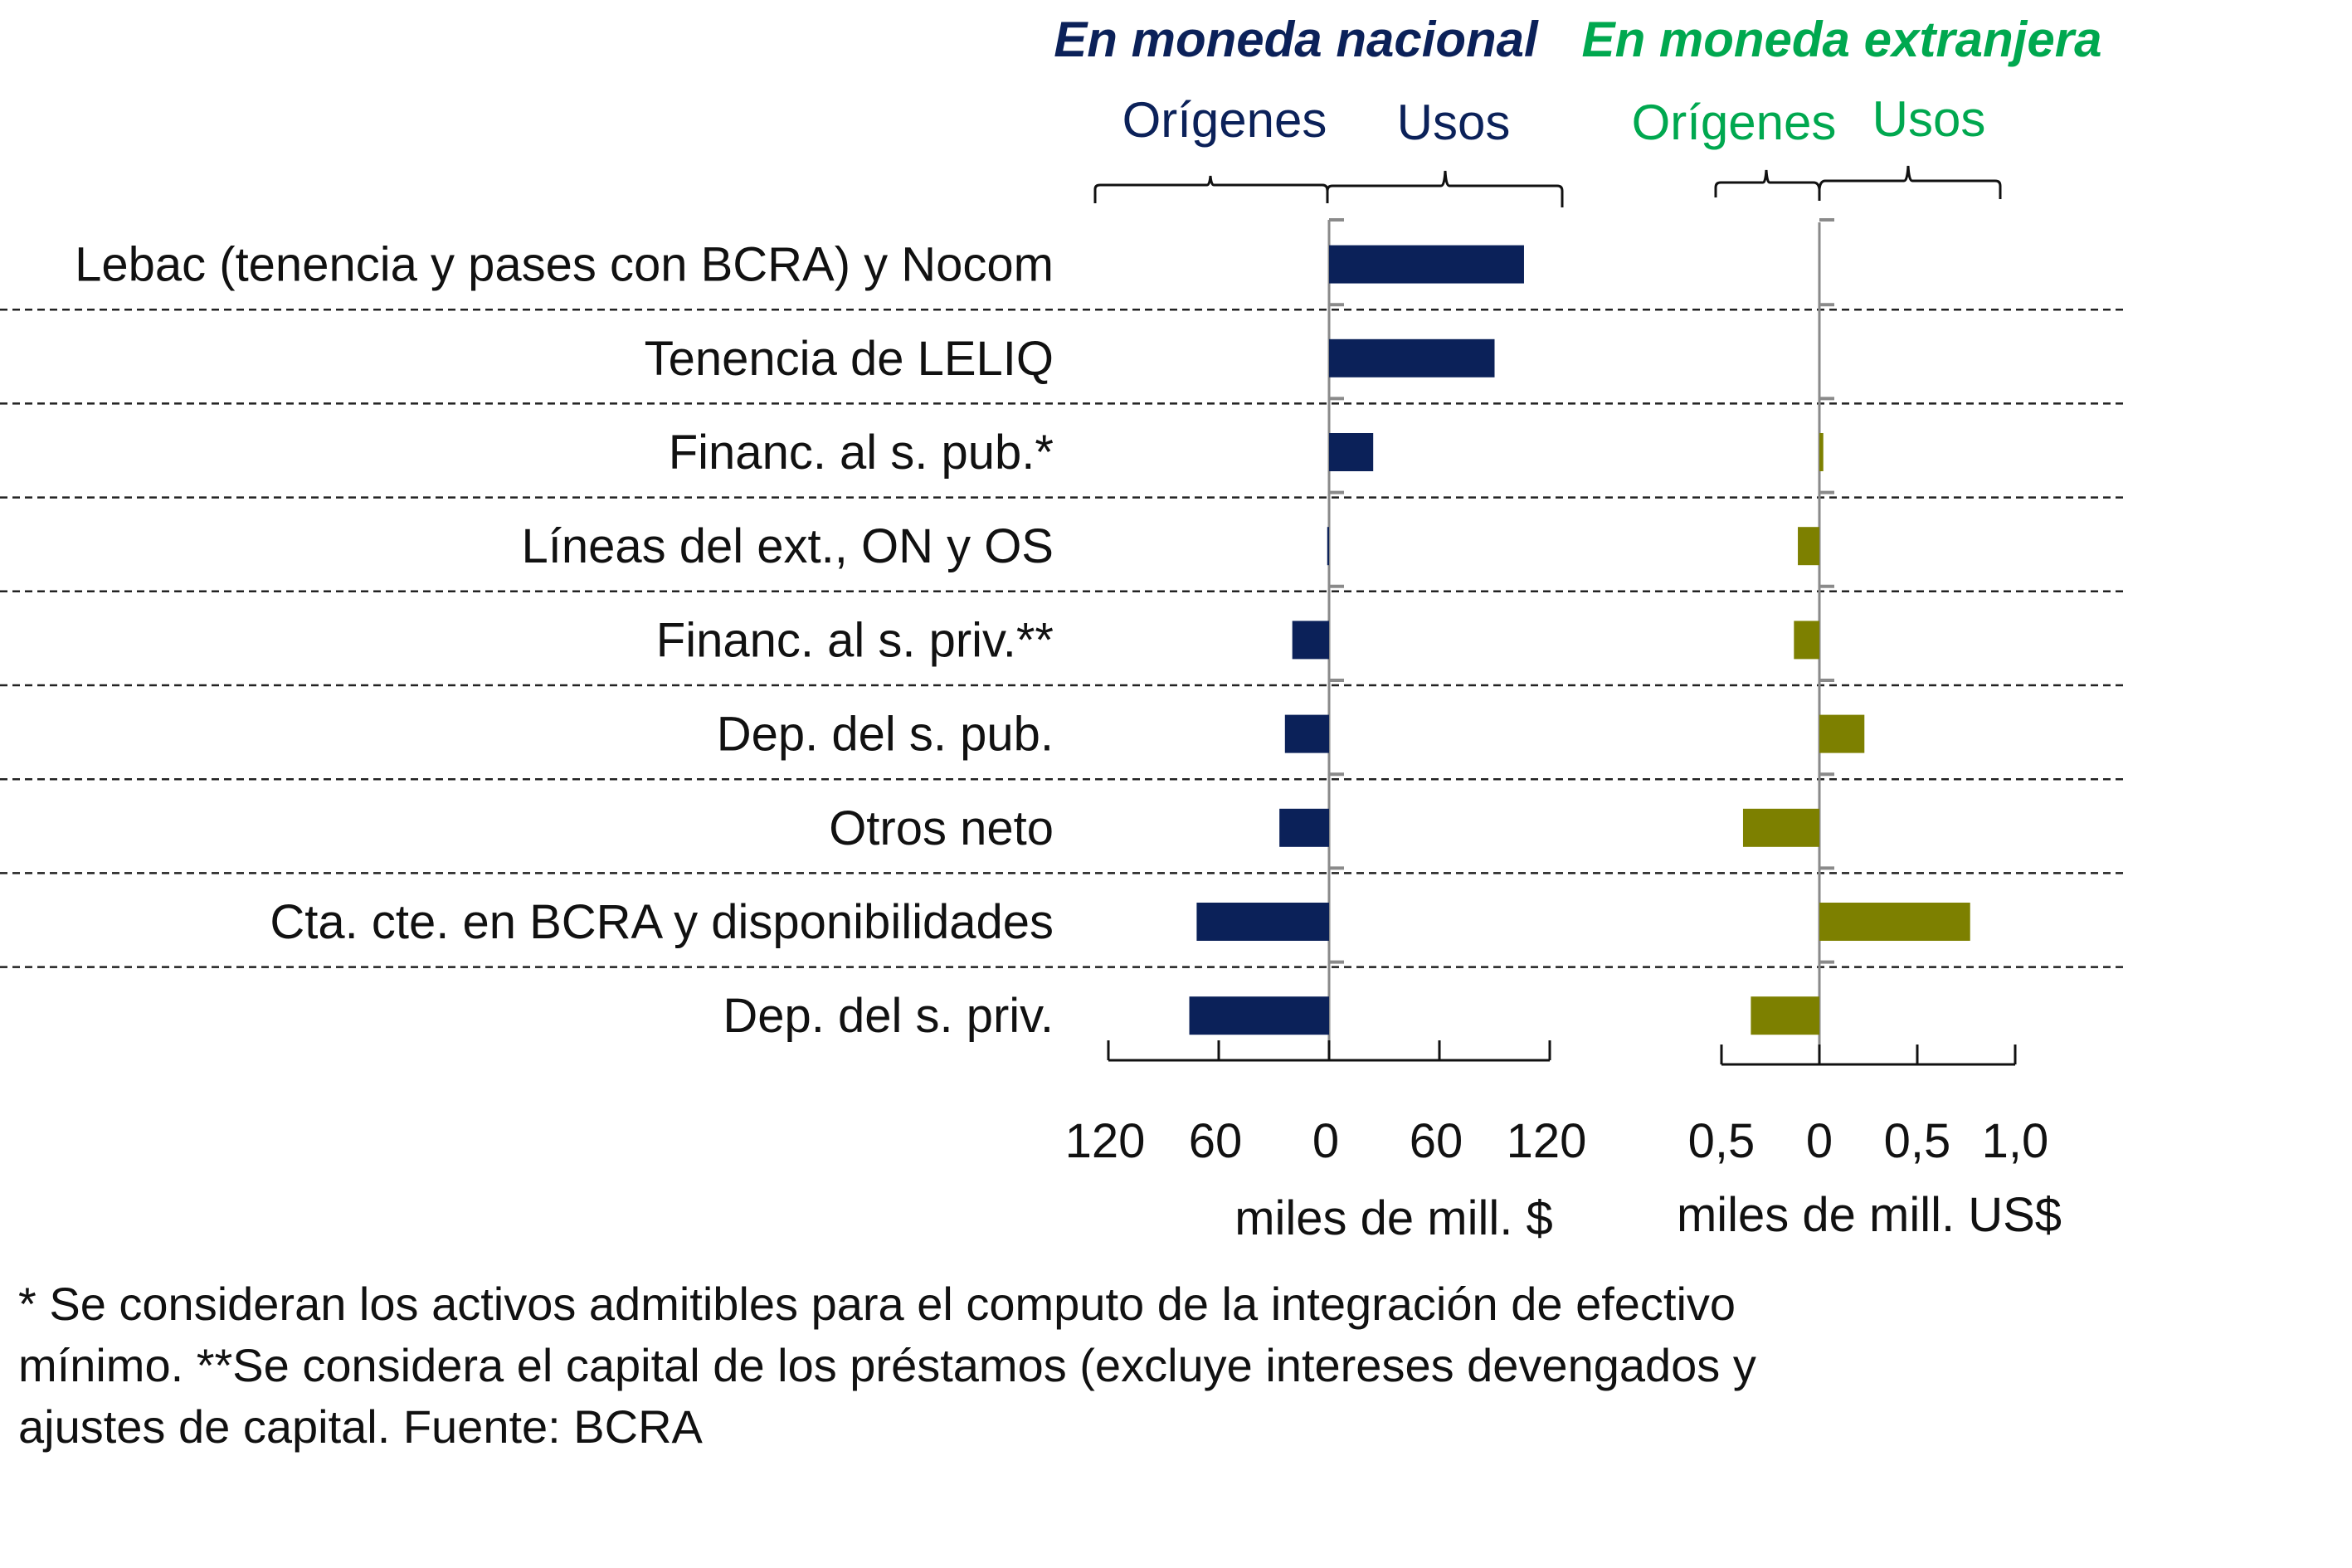 The image size is (2352, 1568). I want to click on category-label: Tenencia de LELIQ, so click(849, 359).